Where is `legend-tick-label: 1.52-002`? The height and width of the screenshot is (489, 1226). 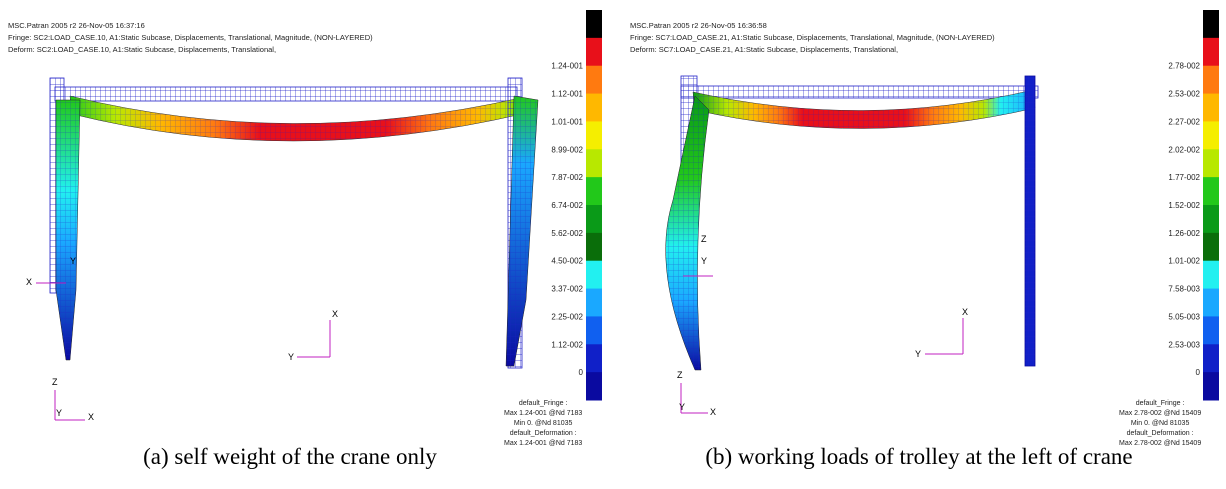
legend-tick-label: 1.52-002 is located at coordinates (1184, 205).